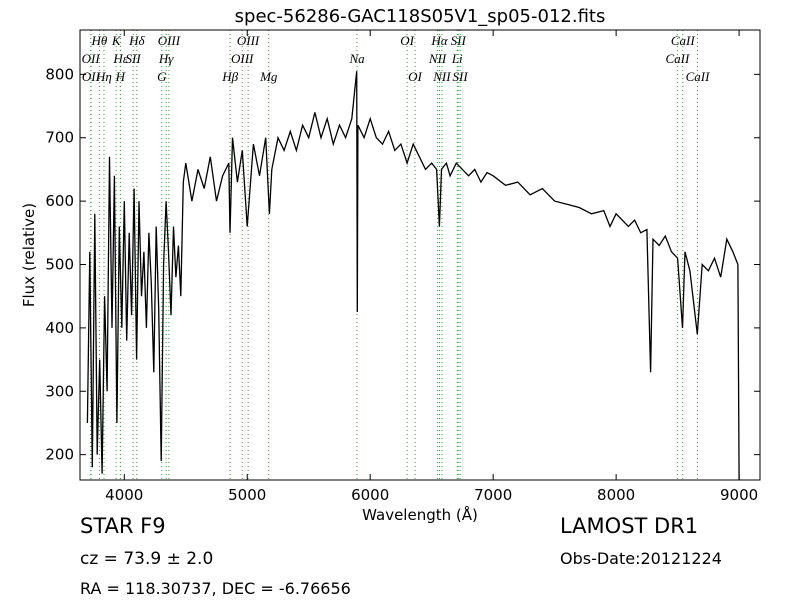 This screenshot has width=800, height=600. Describe the element at coordinates (439, 40) in the screenshot. I see `spectral-line-label: Hα` at that location.